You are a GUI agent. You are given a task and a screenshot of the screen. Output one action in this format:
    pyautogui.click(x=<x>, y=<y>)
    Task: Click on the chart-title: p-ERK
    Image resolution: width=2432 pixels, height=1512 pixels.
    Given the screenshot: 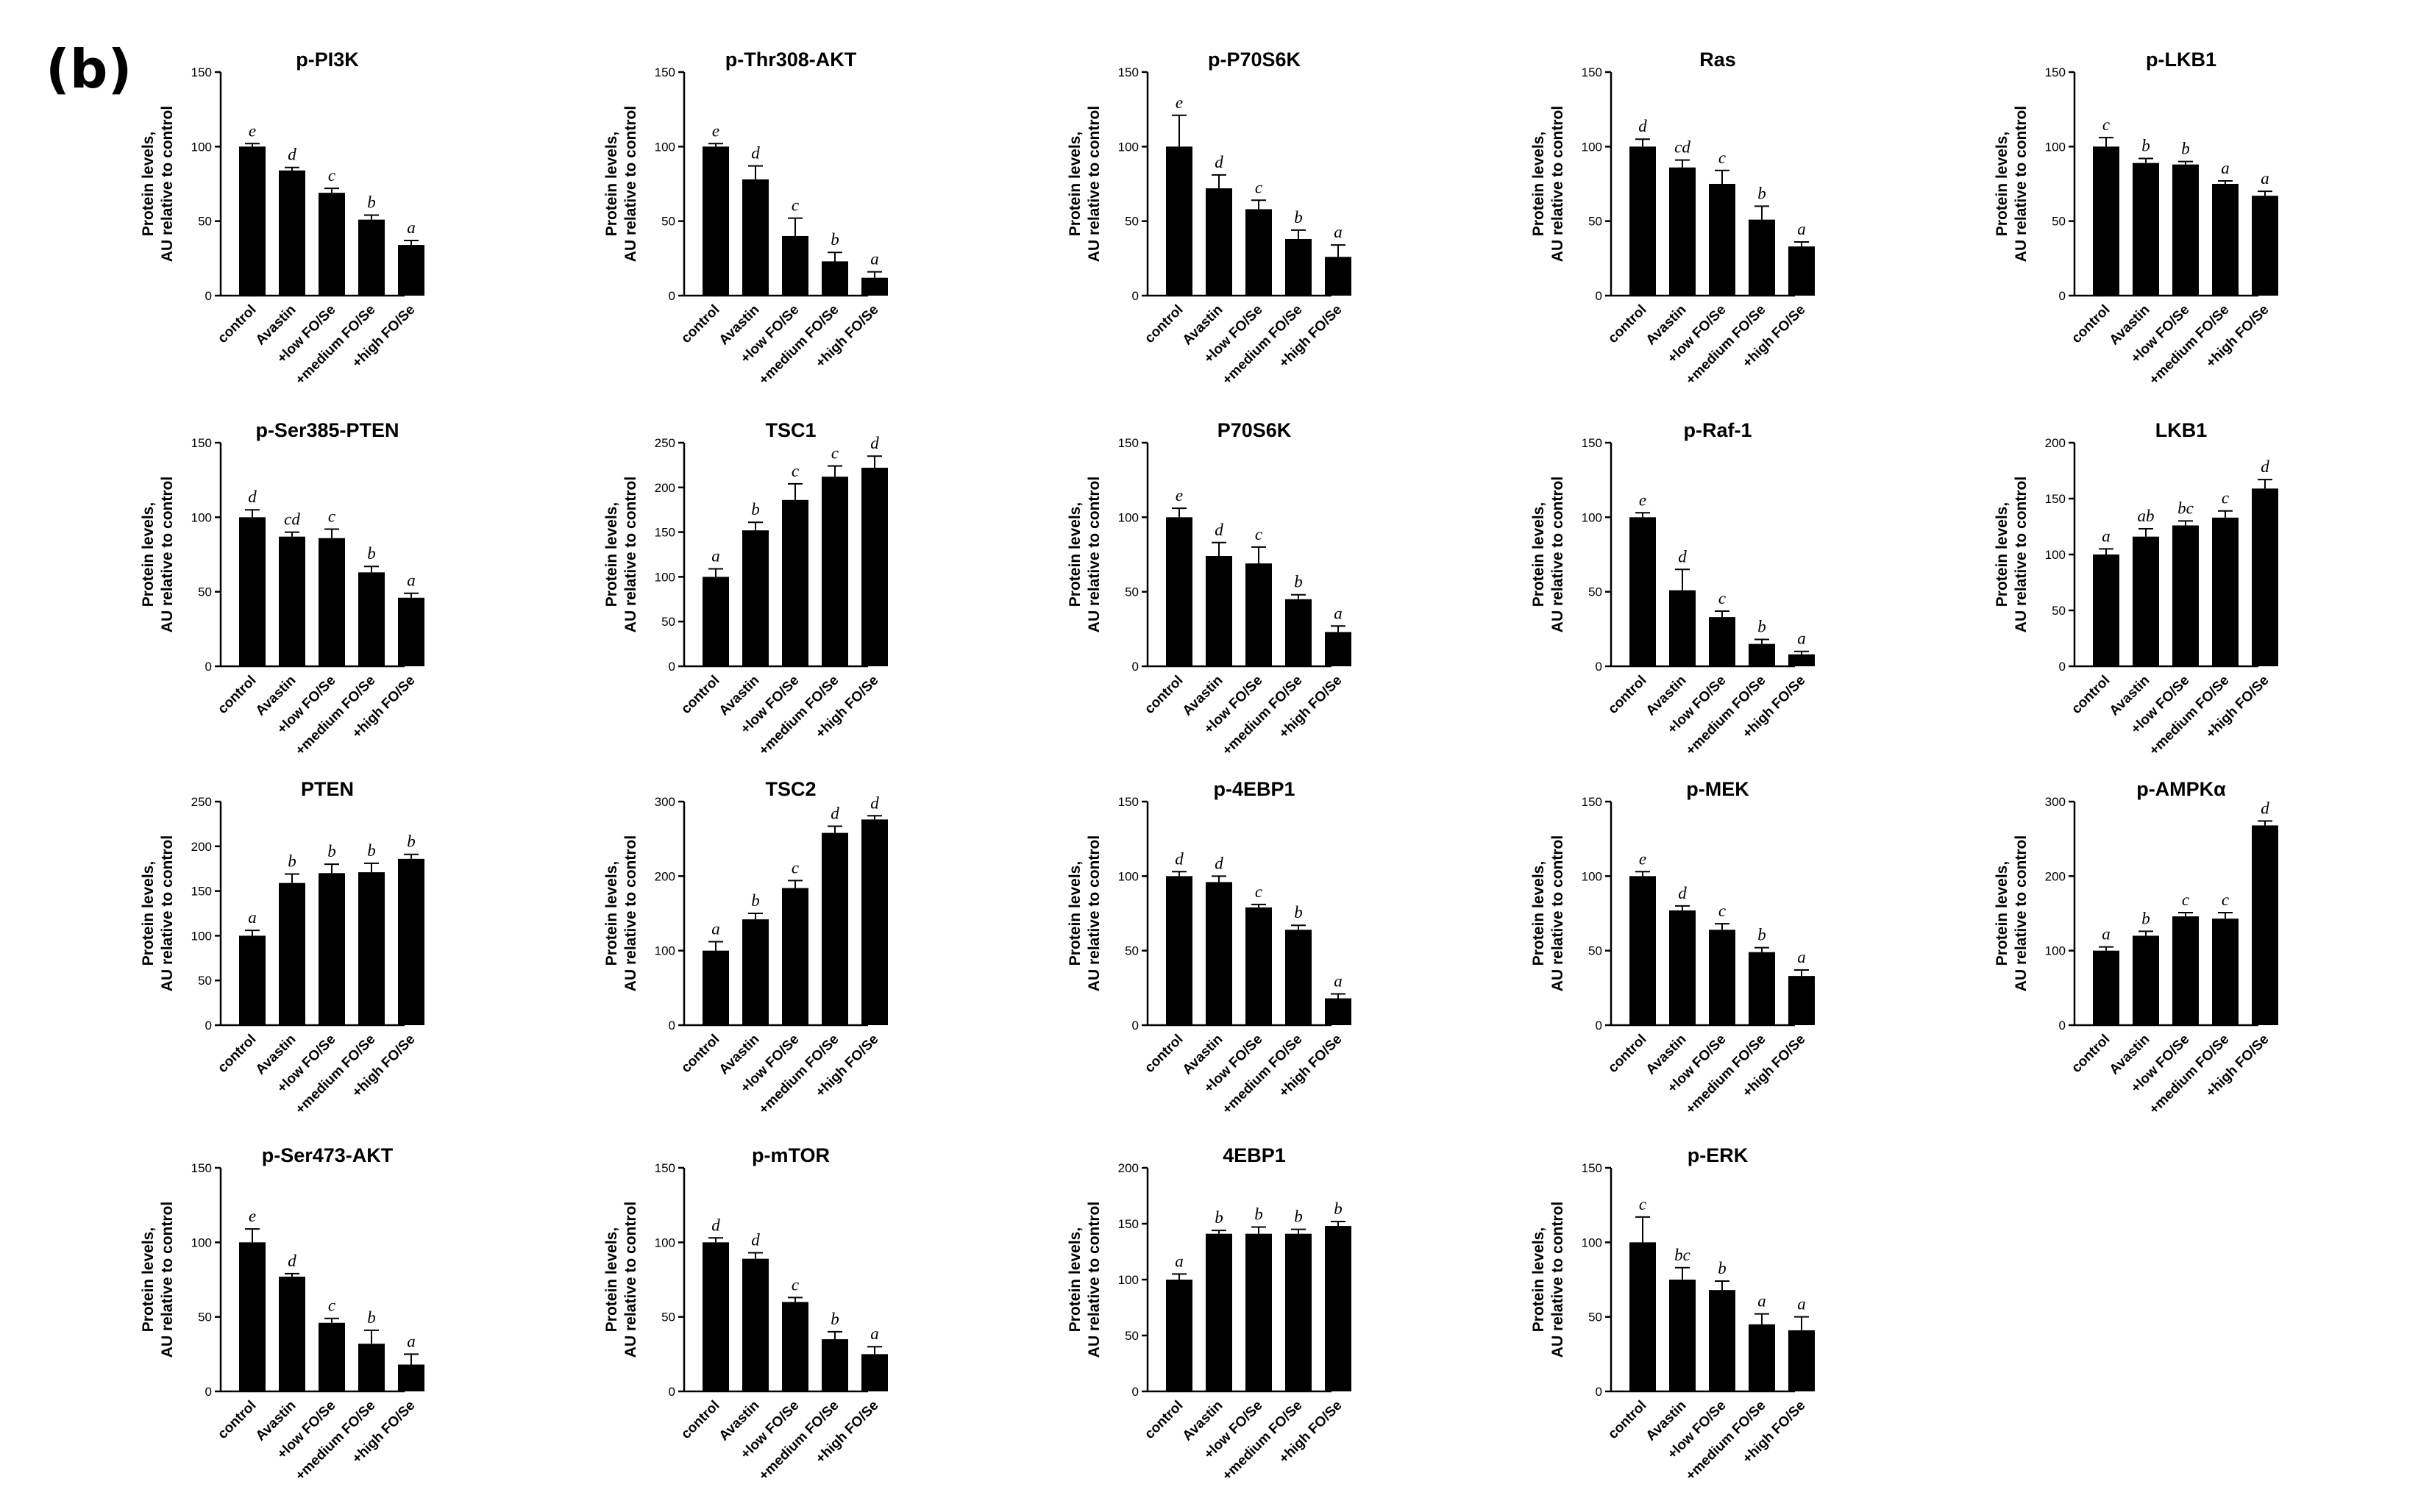 What is the action you would take?
    pyautogui.click(x=1718, y=1155)
    